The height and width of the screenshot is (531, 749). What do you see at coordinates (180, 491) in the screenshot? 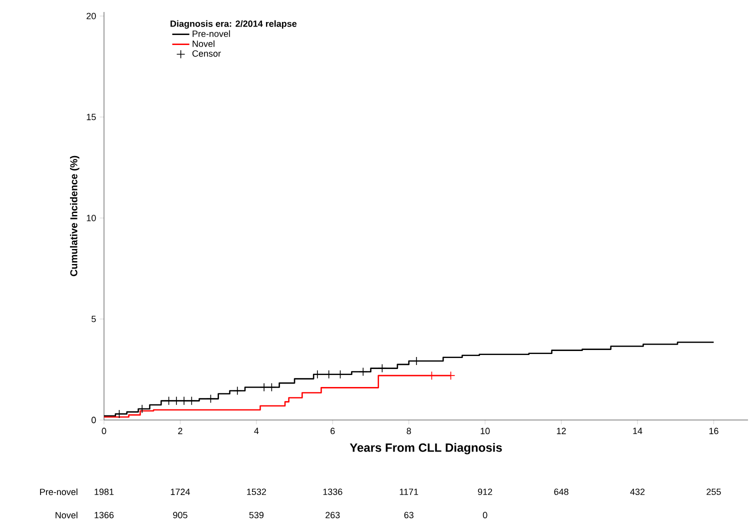
I see `text: 1724` at bounding box center [180, 491].